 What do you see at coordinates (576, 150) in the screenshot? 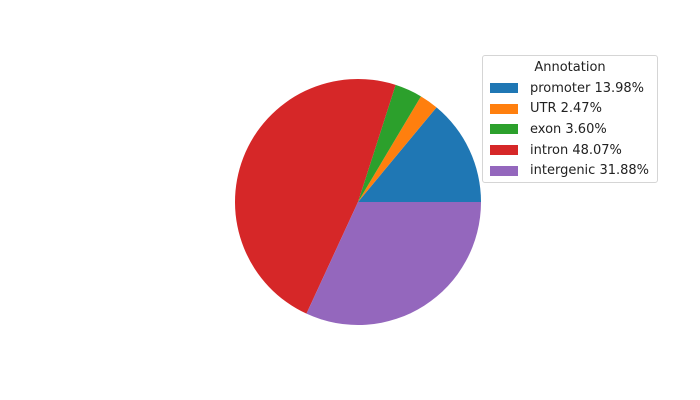
I see `legend-label: intron 48.07%` at bounding box center [576, 150].